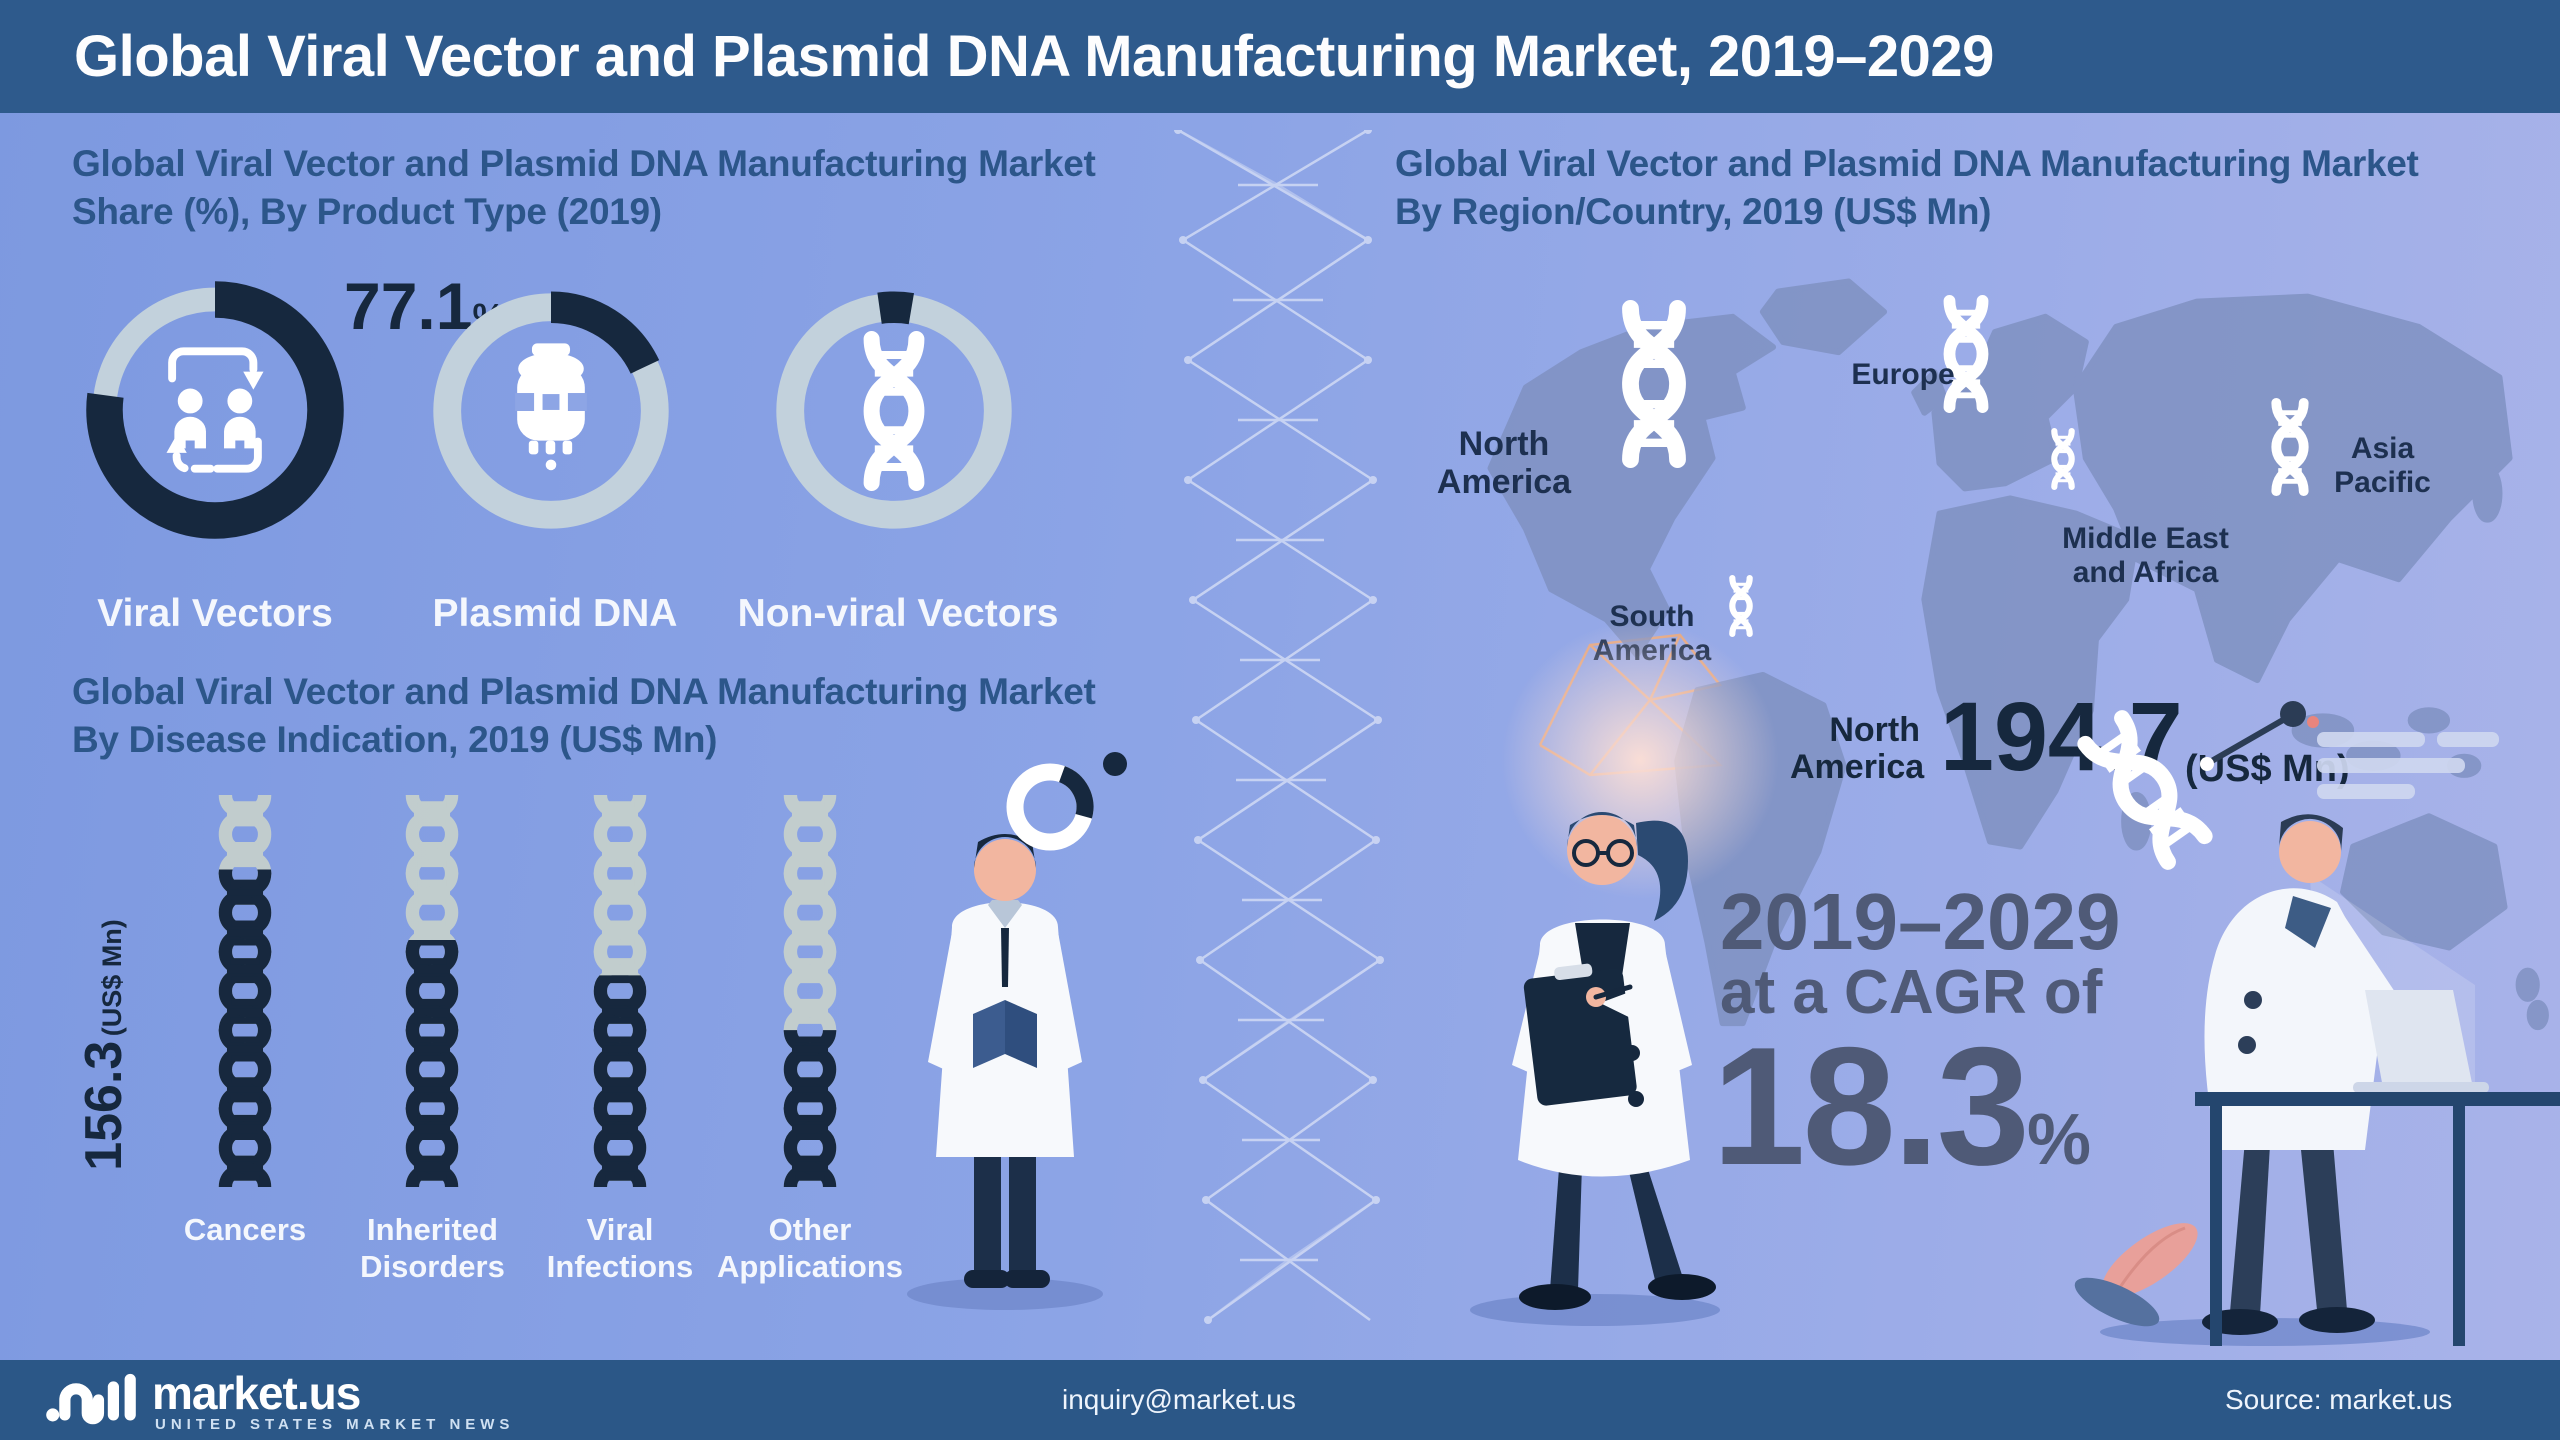 This screenshot has height=1440, width=2560. I want to click on helix-bar-cancers, so click(245, 991).